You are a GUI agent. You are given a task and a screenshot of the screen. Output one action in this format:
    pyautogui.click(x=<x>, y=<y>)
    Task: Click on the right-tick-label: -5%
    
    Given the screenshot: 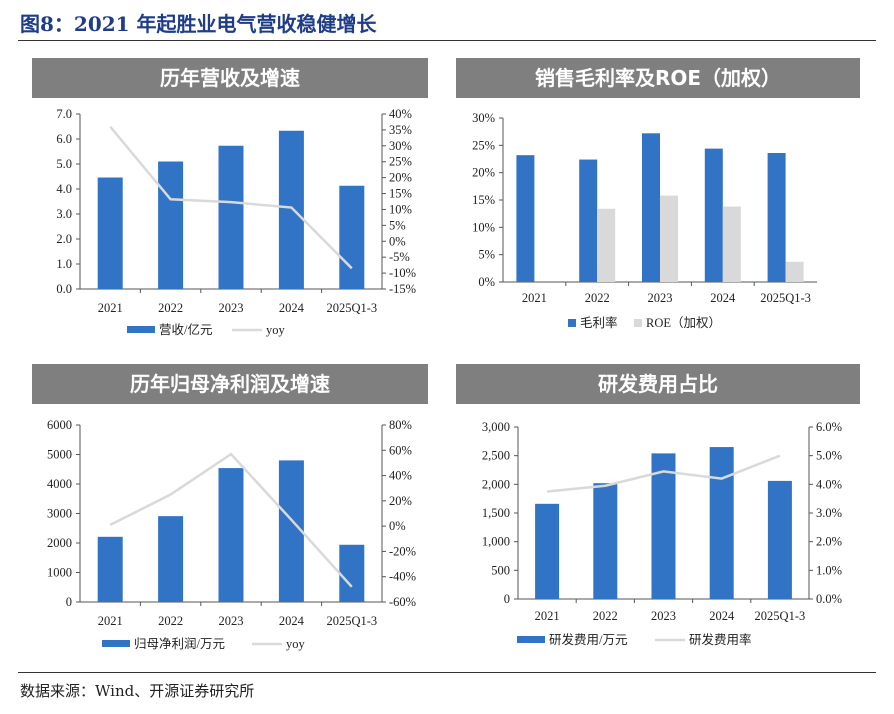 What is the action you would take?
    pyautogui.click(x=399, y=257)
    